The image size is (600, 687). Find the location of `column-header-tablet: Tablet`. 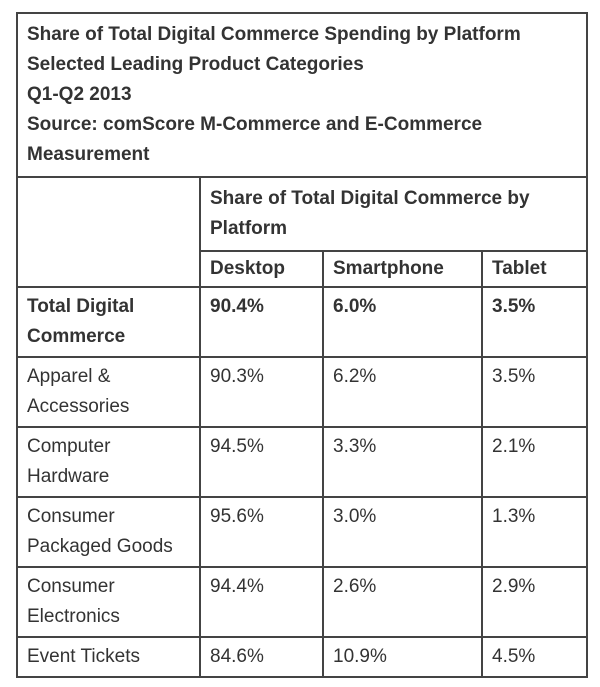

column-header-tablet: Tablet is located at coordinates (534, 269).